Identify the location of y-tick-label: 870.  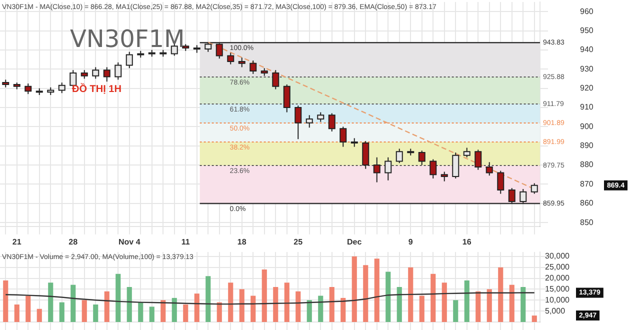
(587, 183).